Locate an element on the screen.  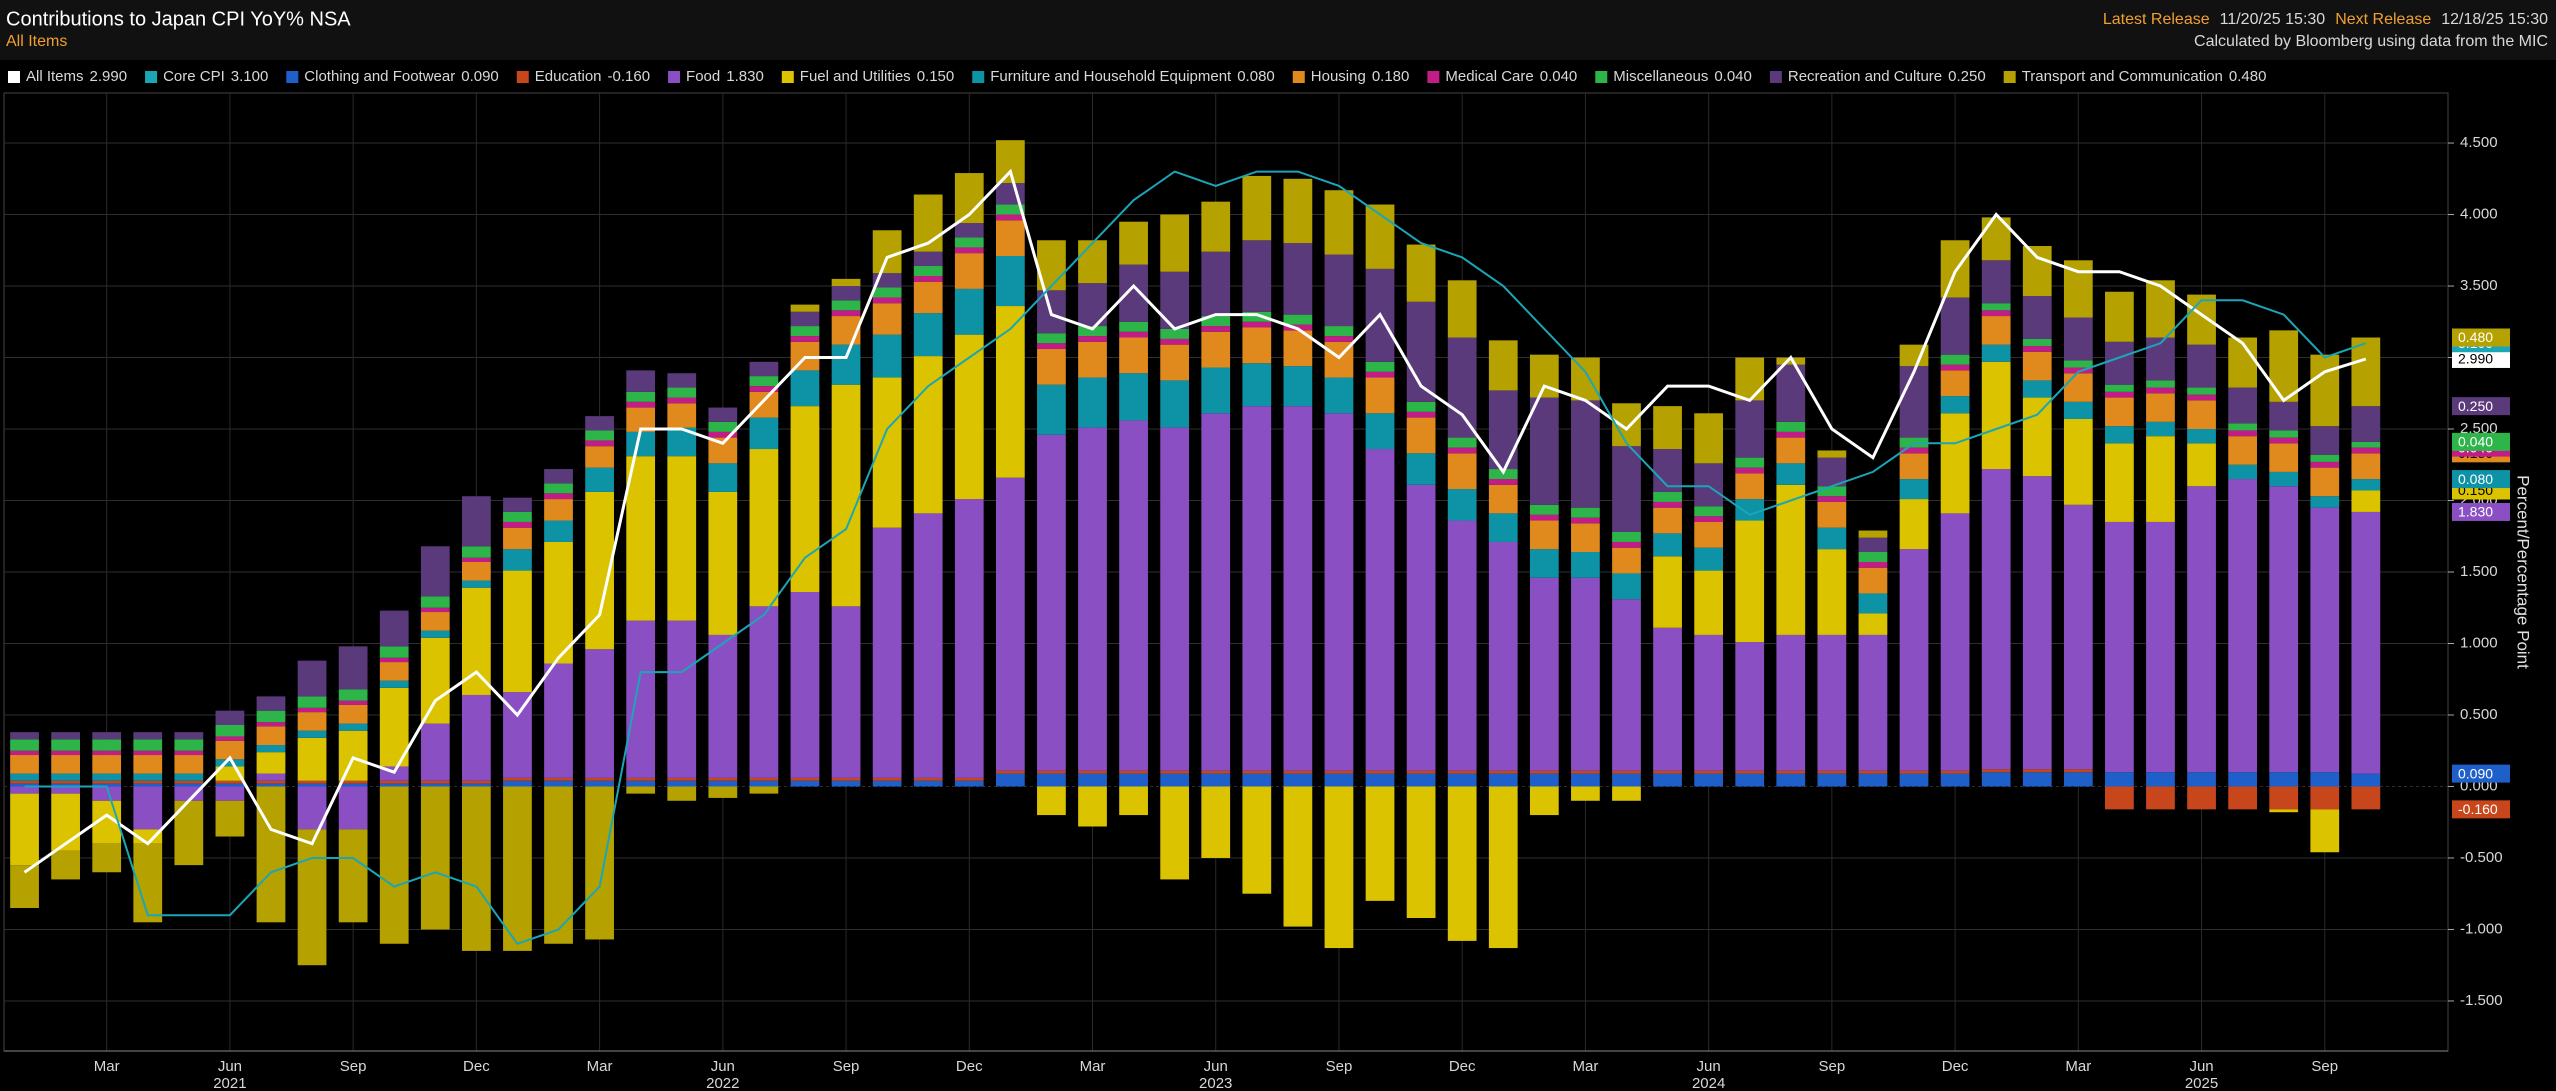
x-tick-label: Jun is located at coordinates (2201, 1066).